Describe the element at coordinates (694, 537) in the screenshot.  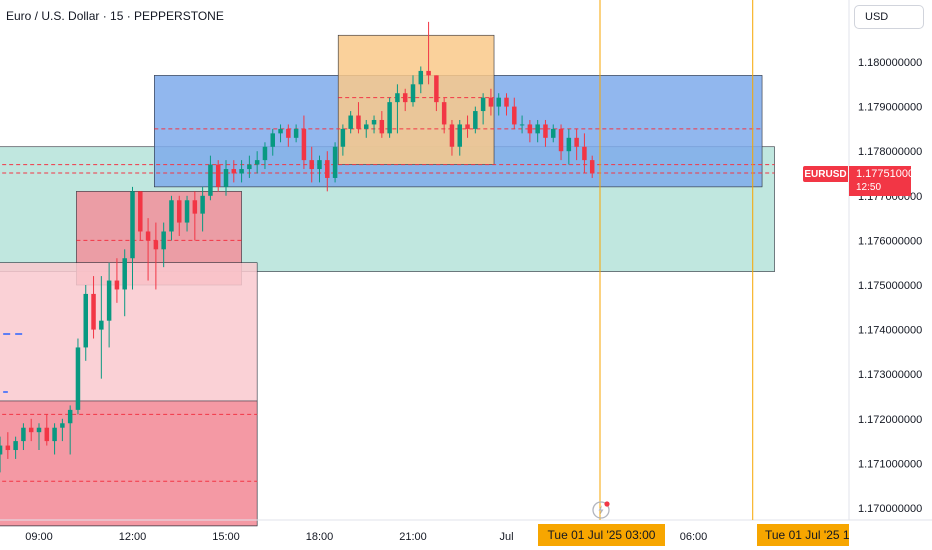
I see `time-tick-label: 06:00` at that location.